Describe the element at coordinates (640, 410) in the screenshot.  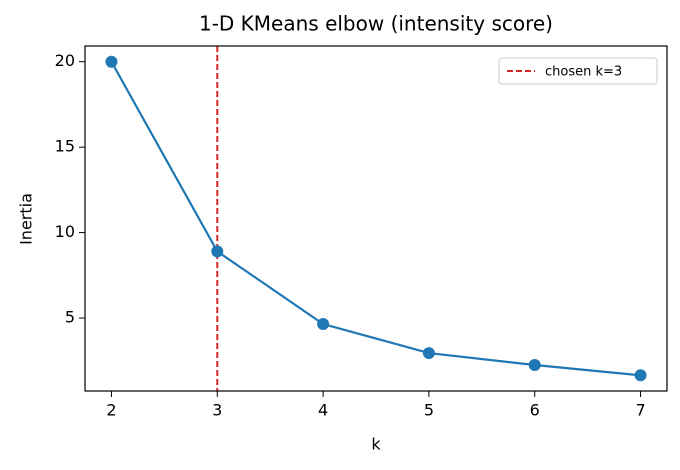
I see `x-tick-label: 7` at that location.